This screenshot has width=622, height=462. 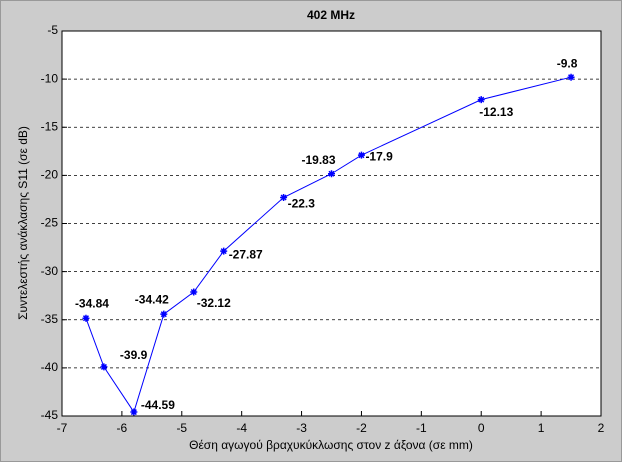 I want to click on x-tick-label: -5, so click(x=181, y=428).